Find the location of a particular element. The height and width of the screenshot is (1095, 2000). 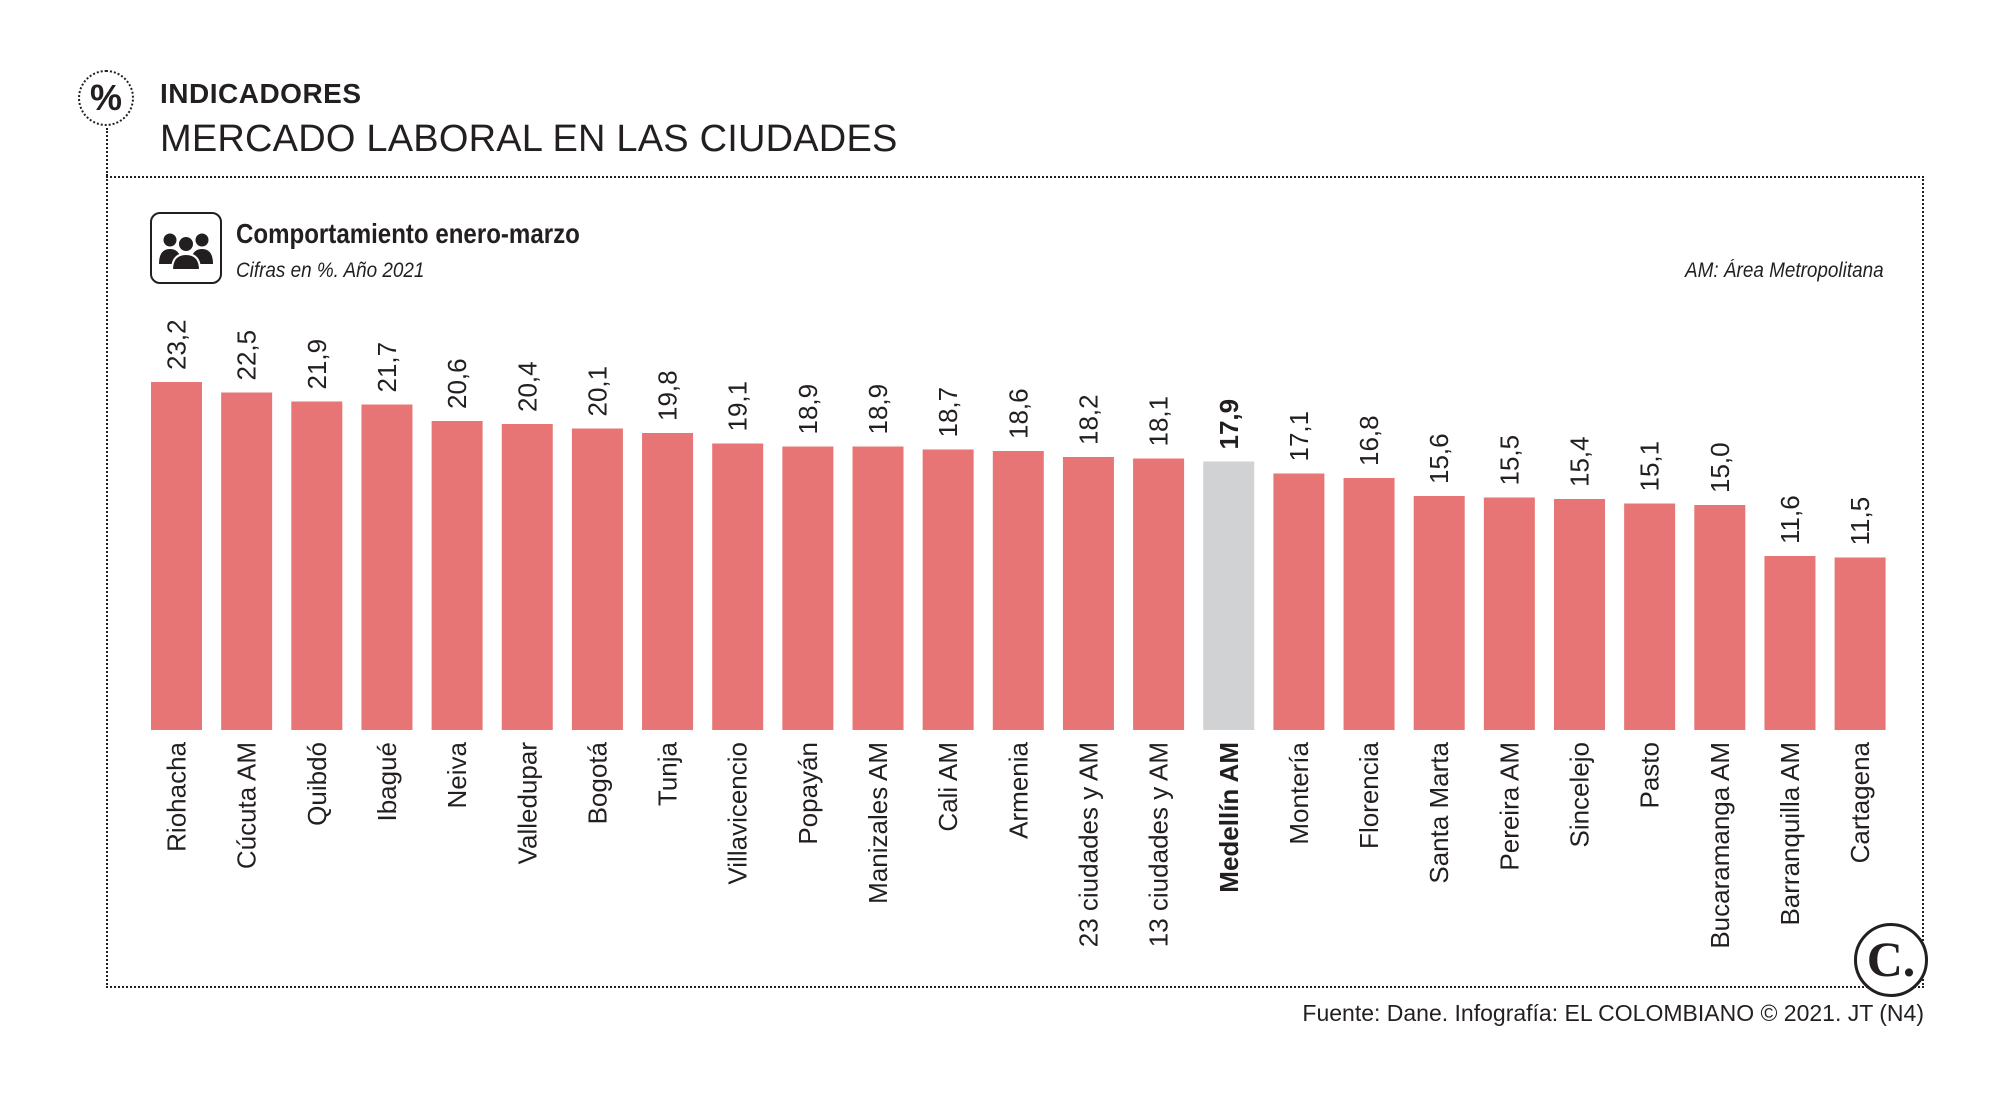

page-title: MERCADO LABORAL EN LAS CIUDADES is located at coordinates (529, 139).